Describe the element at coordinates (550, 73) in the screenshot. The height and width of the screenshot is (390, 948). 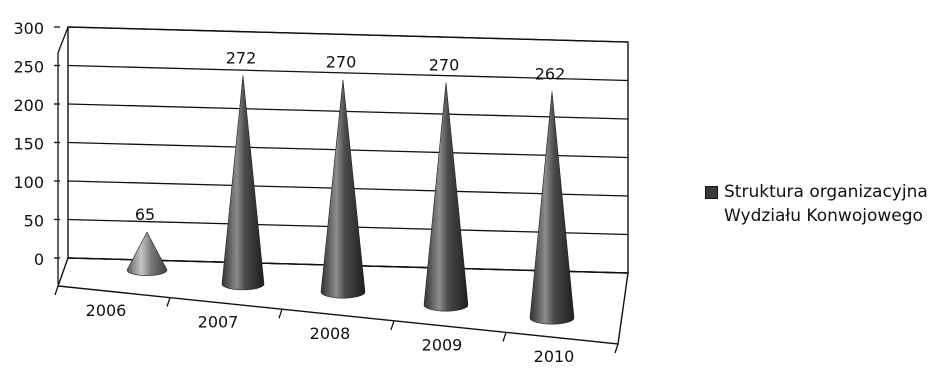
I see `data-label: 262` at that location.